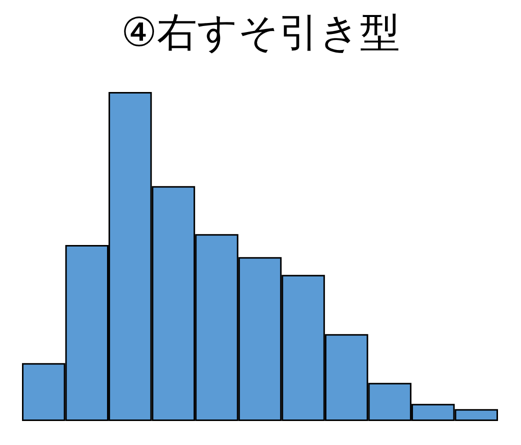 Image resolution: width=521 pixels, height=445 pixels. Describe the element at coordinates (260, 33) in the screenshot. I see `chart-title: ④右すそ引き型` at that location.